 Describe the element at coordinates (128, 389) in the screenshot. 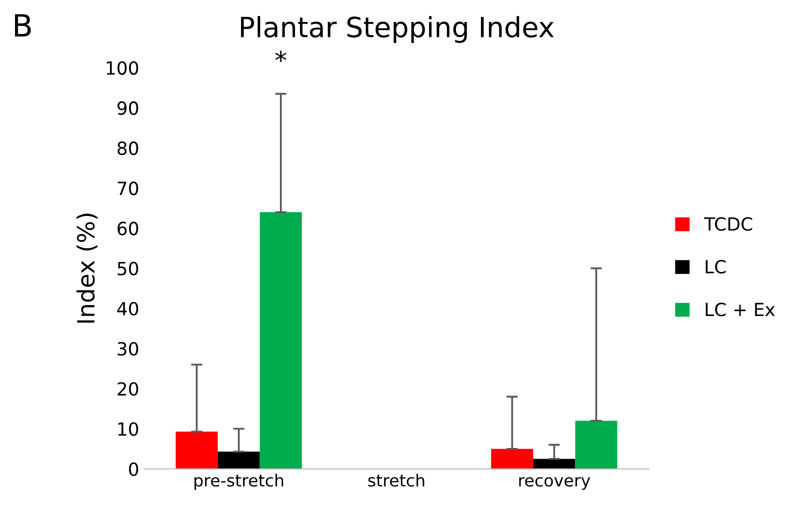

I see `y-tick-label: 20` at that location.